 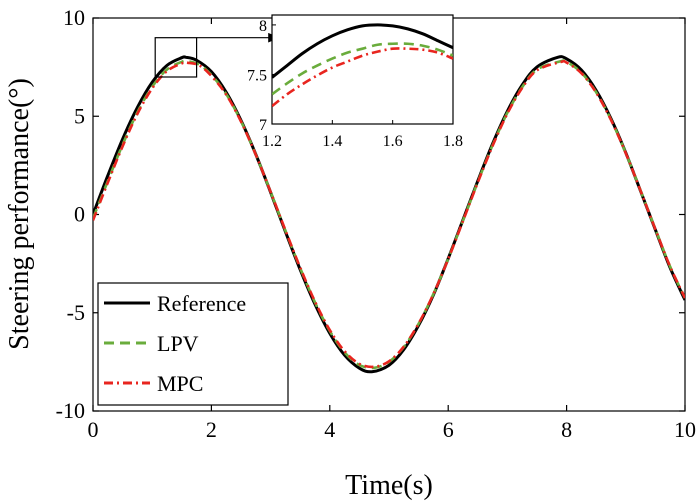 I want to click on inset-series-line-lpv, so click(x=362, y=69).